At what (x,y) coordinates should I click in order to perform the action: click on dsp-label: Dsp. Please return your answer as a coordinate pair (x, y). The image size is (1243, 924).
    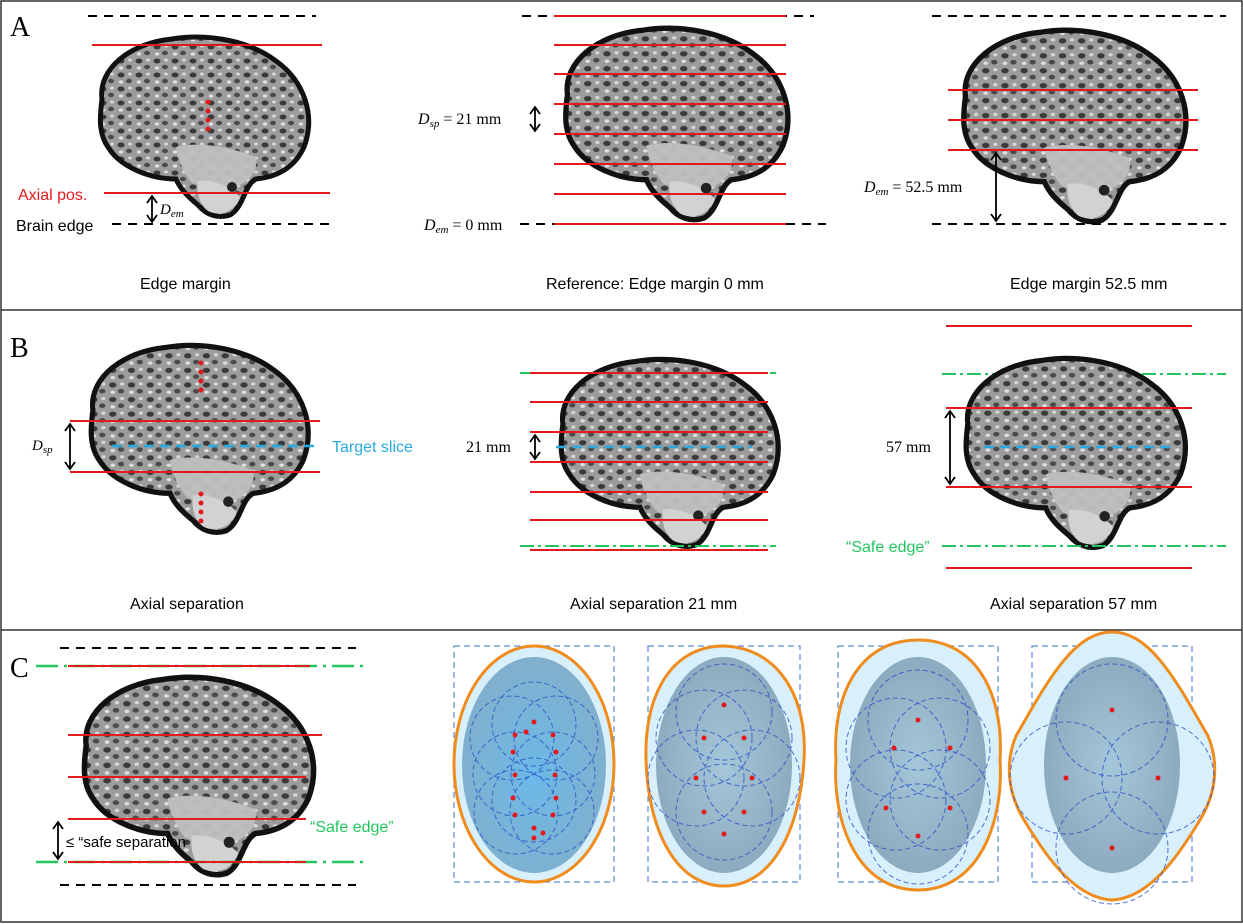
    Looking at the image, I should click on (42, 447).